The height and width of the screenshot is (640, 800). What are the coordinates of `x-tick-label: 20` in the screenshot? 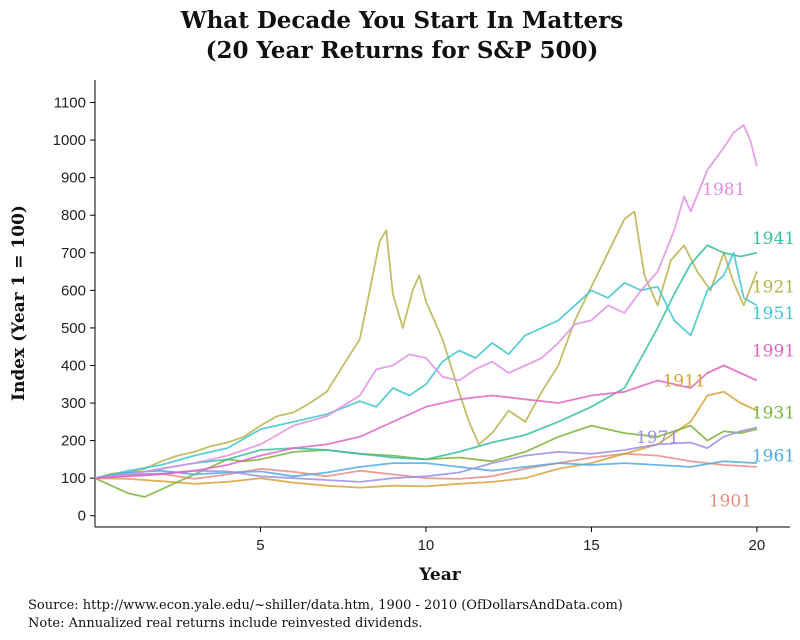 It's located at (757, 545).